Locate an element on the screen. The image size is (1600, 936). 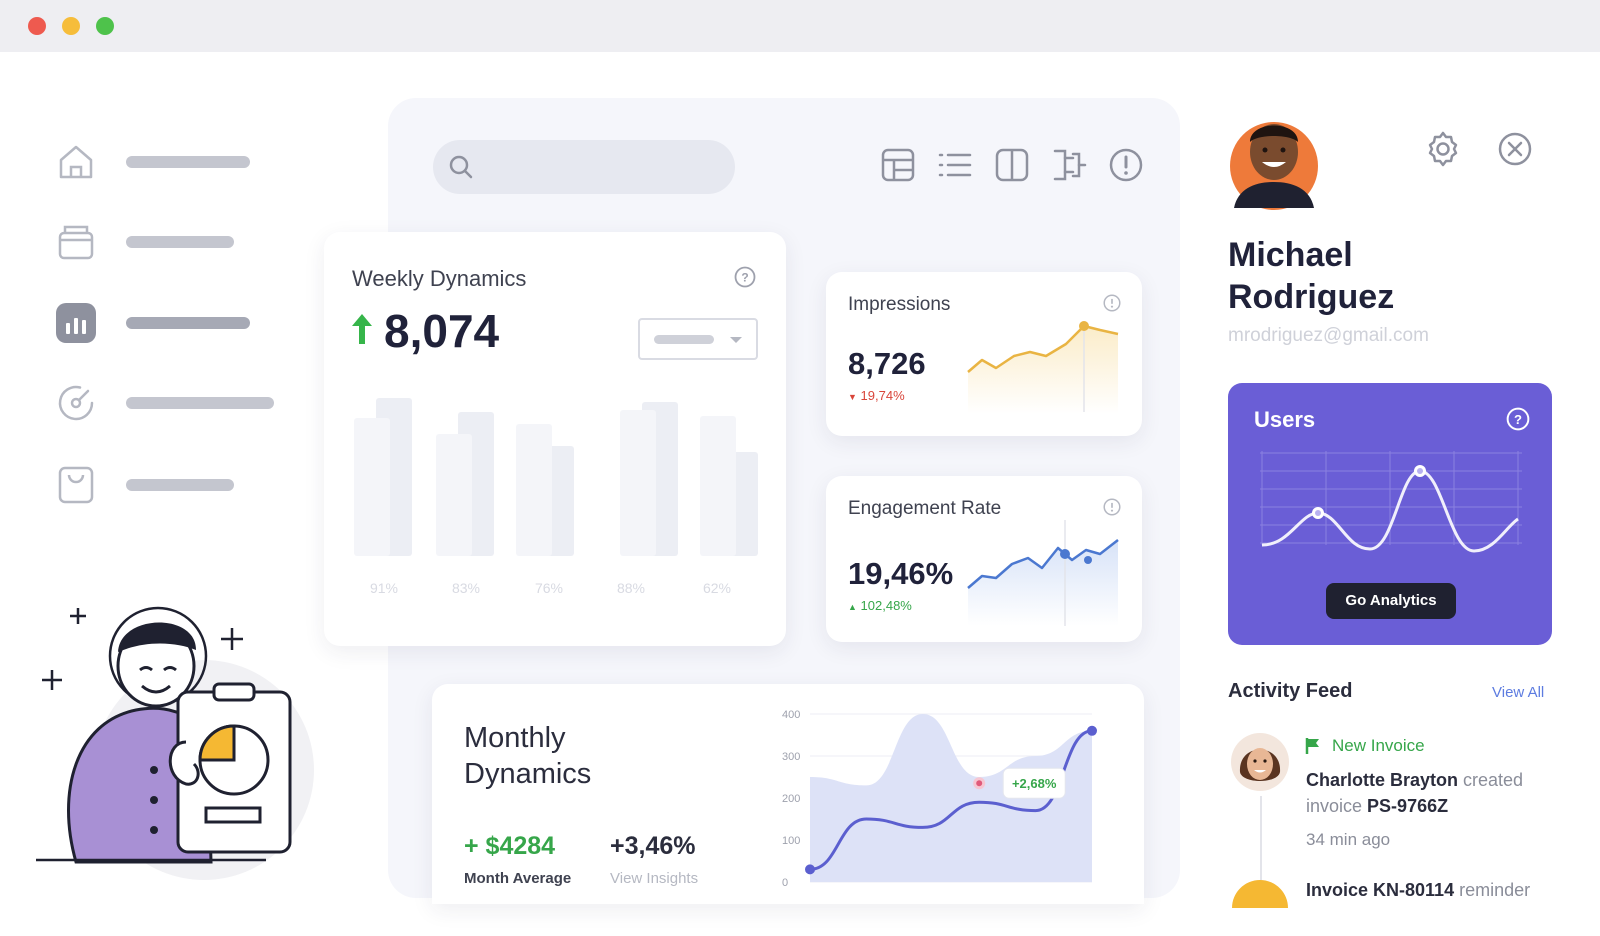
engagement-change-value: 102,48% is located at coordinates (886, 605).